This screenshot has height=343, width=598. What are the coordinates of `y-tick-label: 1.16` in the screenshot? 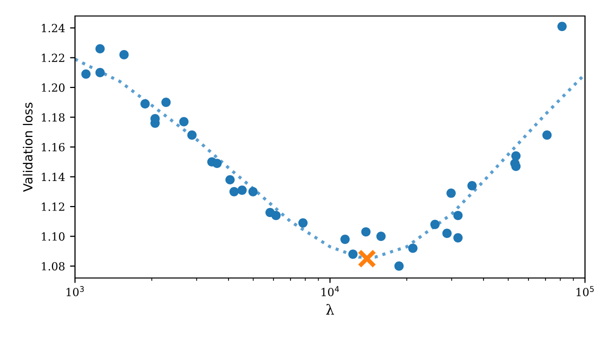 It's located at (53, 147).